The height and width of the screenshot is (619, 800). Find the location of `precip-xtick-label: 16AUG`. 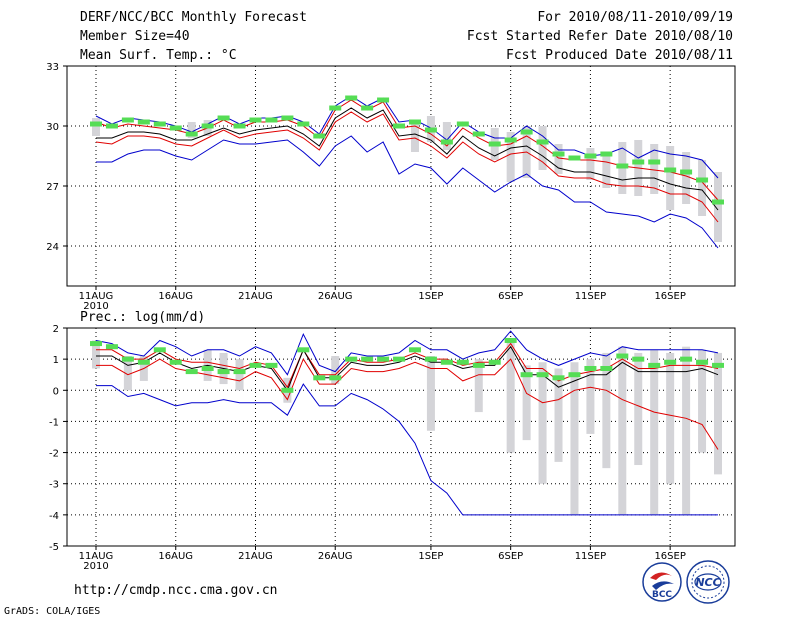

precip-xtick-label: 16AUG is located at coordinates (175, 556).